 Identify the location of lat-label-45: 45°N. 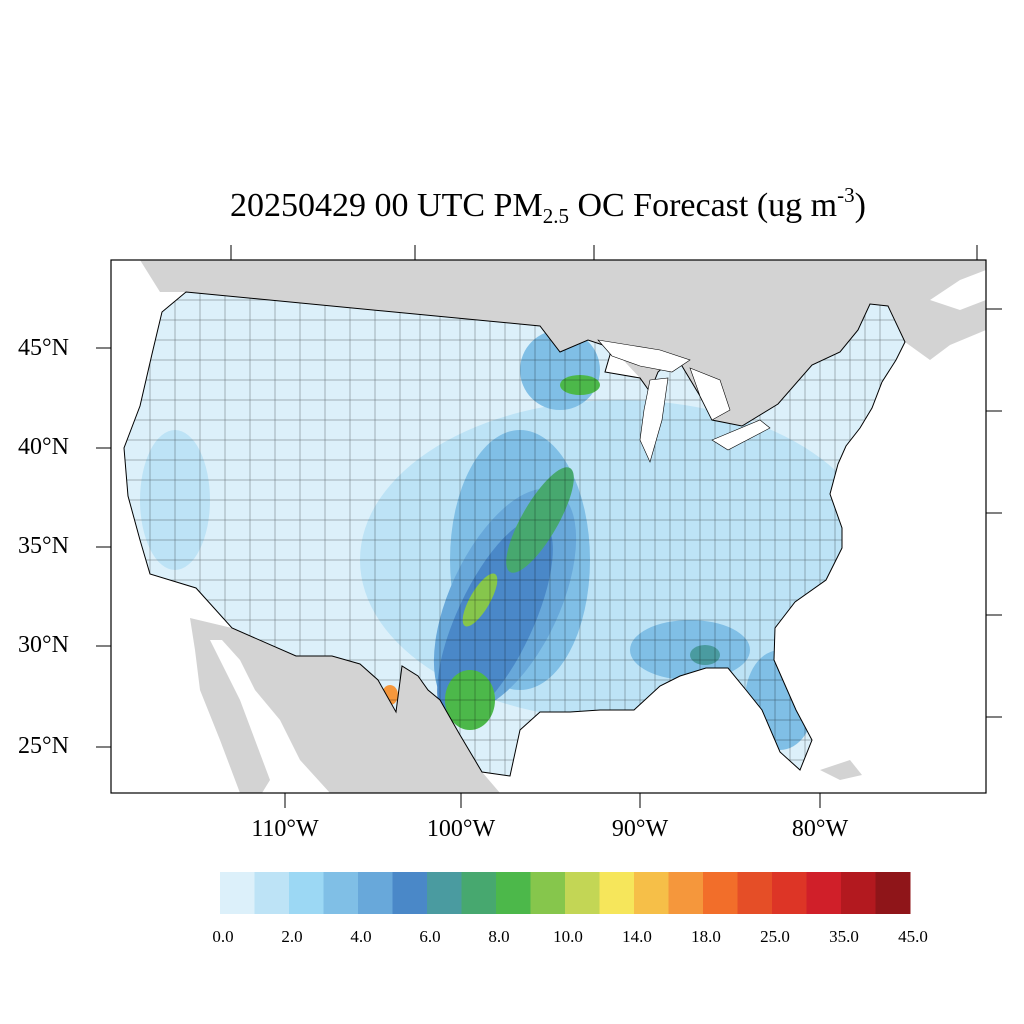
(43, 348).